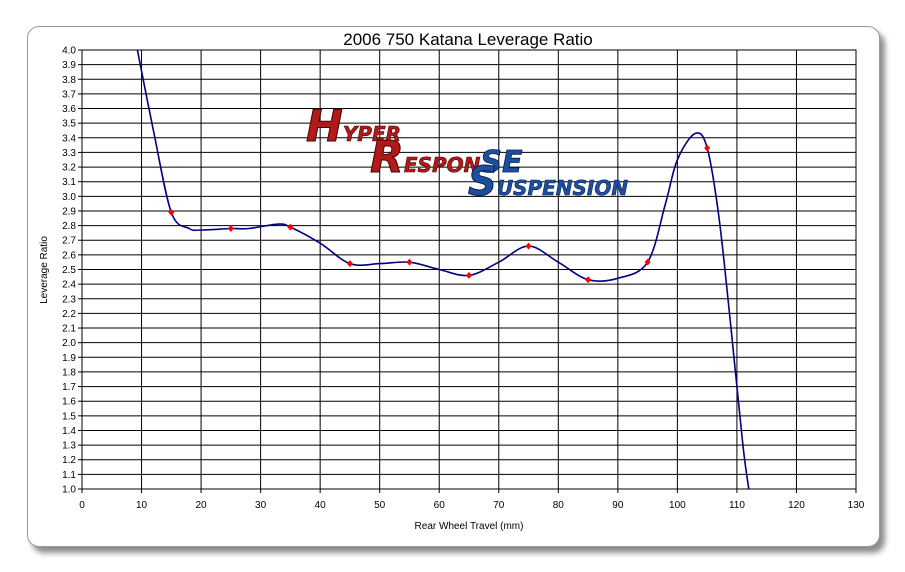 The width and height of the screenshot is (905, 572). I want to click on y-tick-label: 2.4, so click(69, 285).